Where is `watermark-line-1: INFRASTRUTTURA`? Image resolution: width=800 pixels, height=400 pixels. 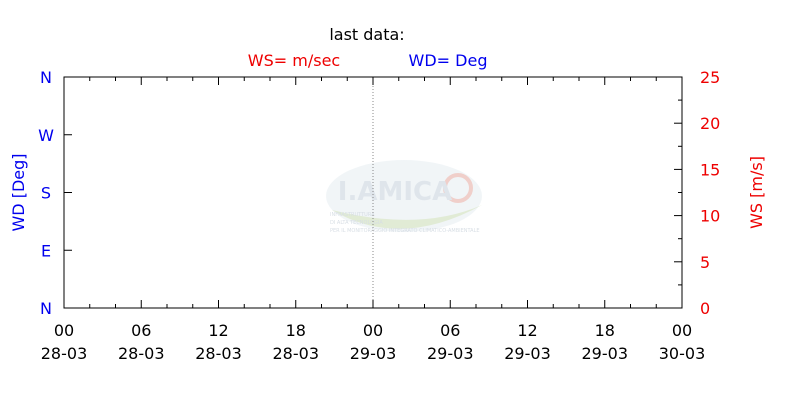
watermark-line-1: INFRASTRUTTURA is located at coordinates (352, 215).